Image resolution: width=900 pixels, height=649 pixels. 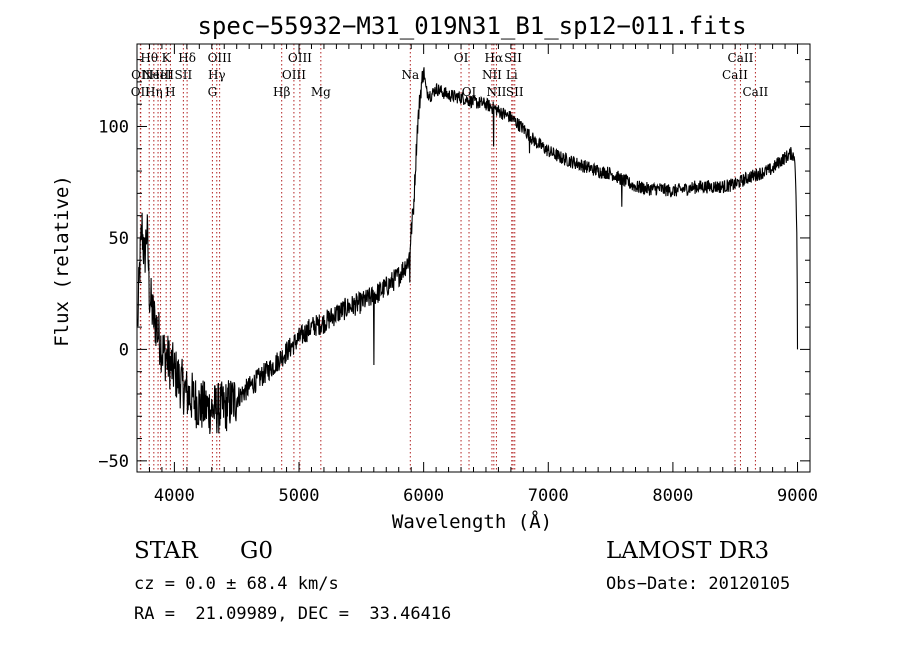 What do you see at coordinates (220, 58) in the screenshot?
I see `line-marker-label-12: OIII` at bounding box center [220, 58].